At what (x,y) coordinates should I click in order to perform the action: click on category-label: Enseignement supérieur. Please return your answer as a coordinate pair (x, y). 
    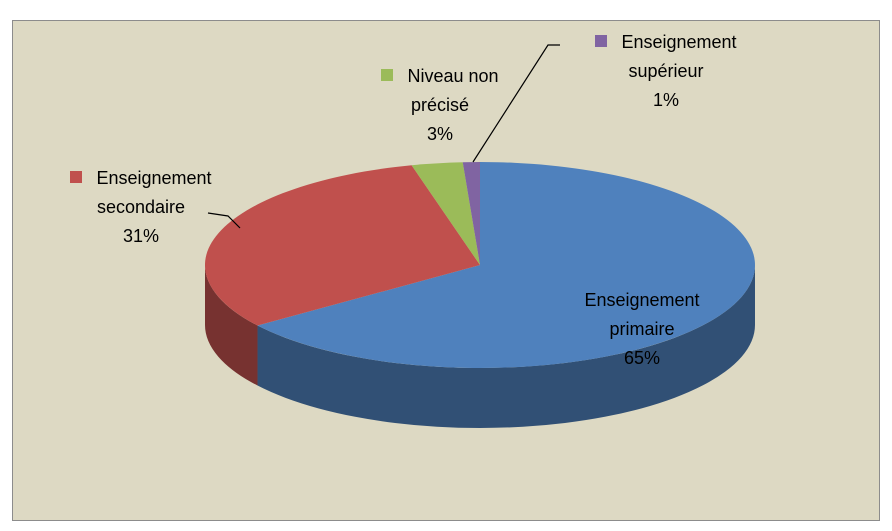
    Looking at the image, I should click on (679, 56).